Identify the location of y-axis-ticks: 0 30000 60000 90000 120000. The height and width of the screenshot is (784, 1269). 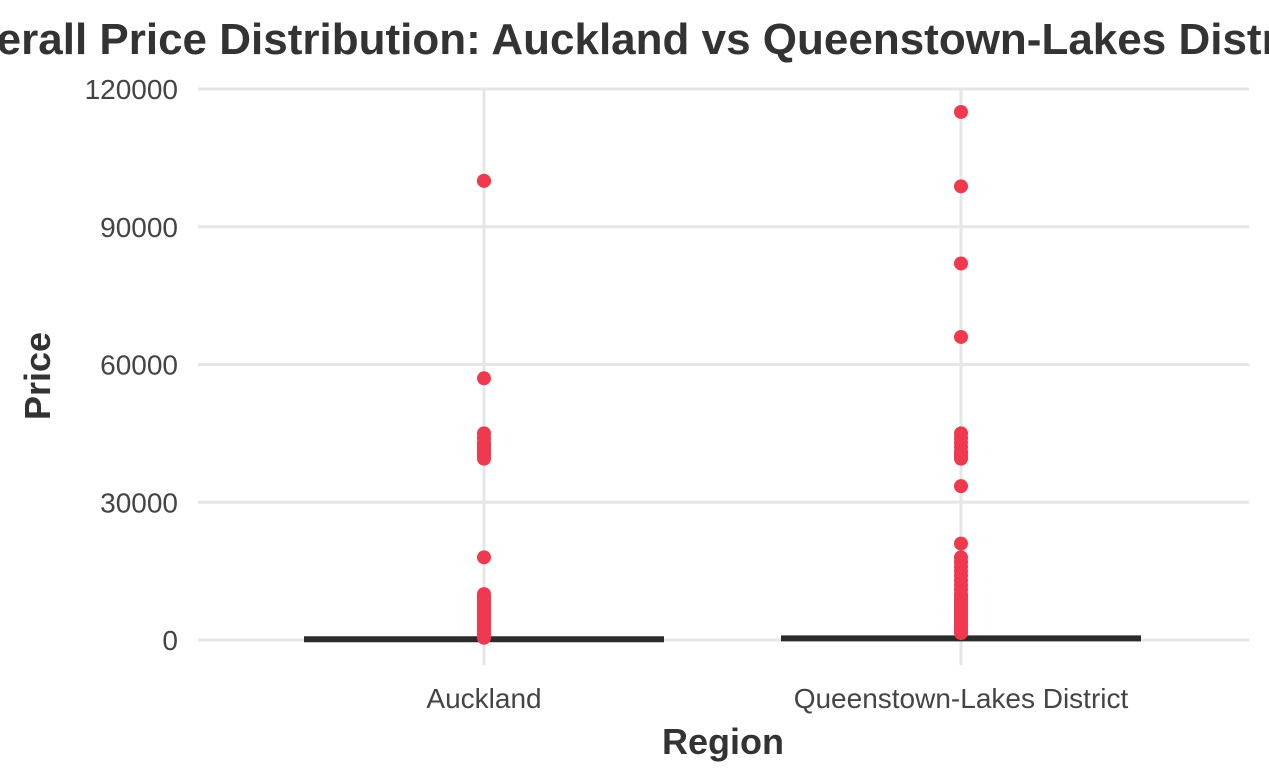
(131, 365).